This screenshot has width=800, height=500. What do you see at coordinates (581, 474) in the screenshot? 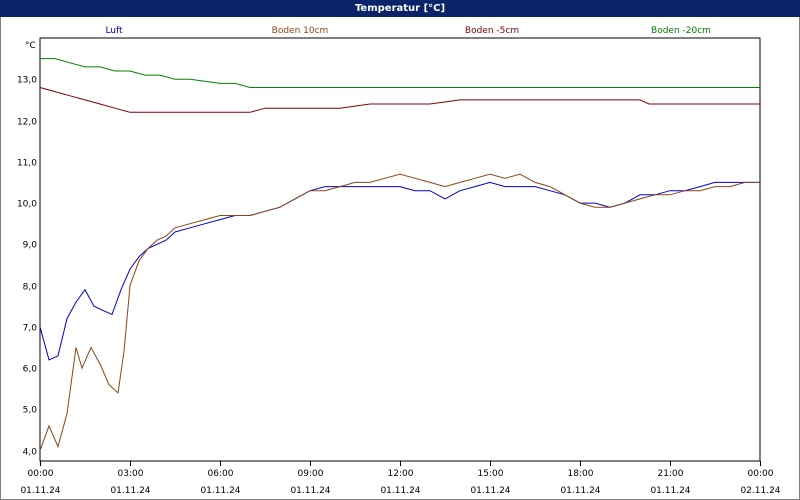
I see `x-tick-time: 18:00` at bounding box center [581, 474].